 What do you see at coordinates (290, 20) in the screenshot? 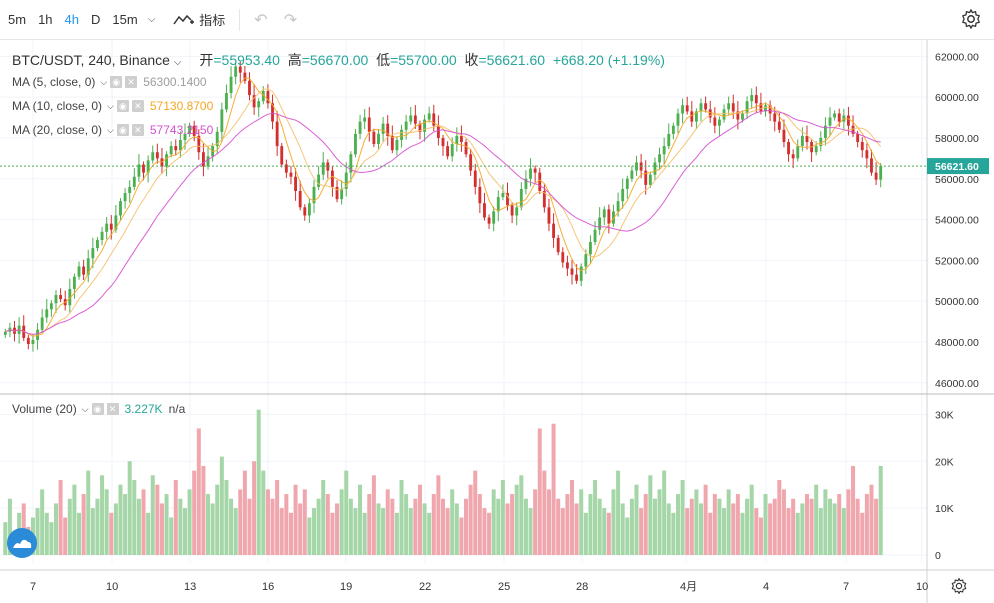
I see `redo-icon: ↷` at bounding box center [290, 20].